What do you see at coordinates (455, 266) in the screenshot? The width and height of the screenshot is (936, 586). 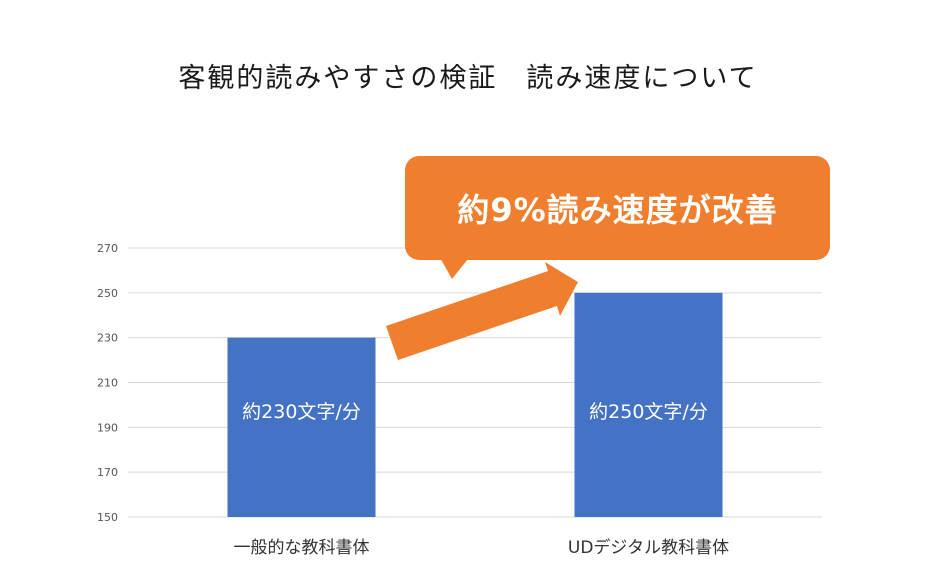 I see `callout-pointer` at bounding box center [455, 266].